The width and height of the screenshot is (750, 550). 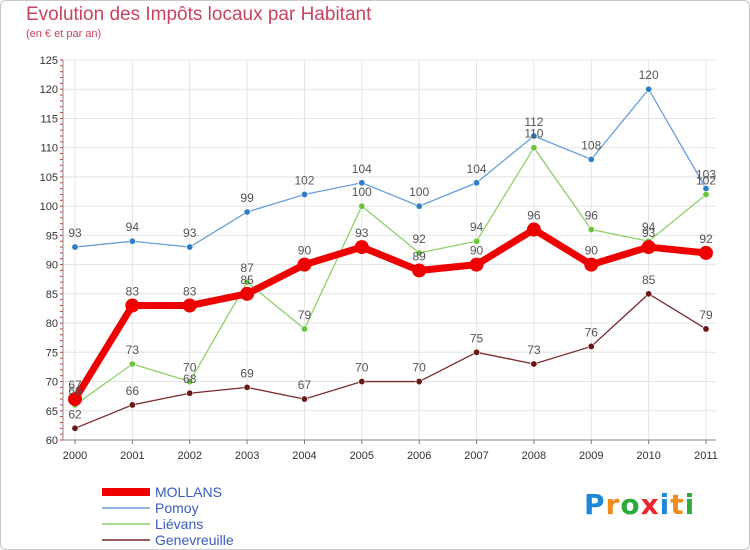 What do you see at coordinates (49, 149) in the screenshot?
I see `y-tick-label: 110` at bounding box center [49, 149].